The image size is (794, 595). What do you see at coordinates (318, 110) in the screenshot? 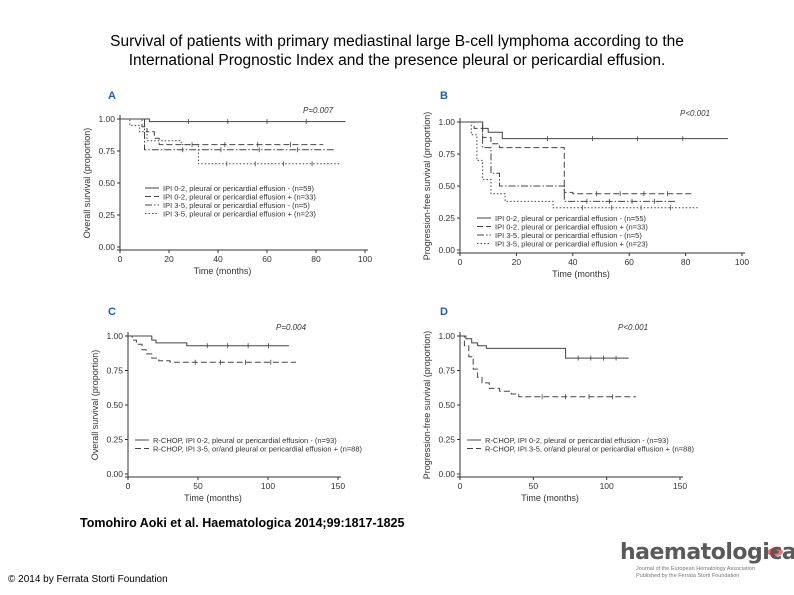
I see `p-value: P=0.007` at bounding box center [318, 110].